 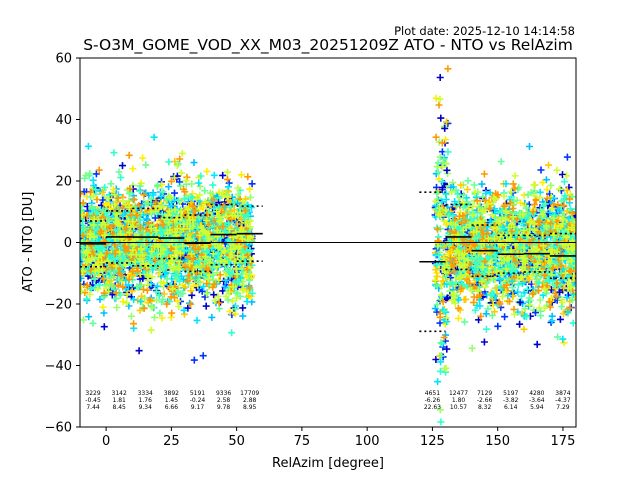 What do you see at coordinates (432, 407) in the screenshot?
I see `bin-stat-label: 22.63` at bounding box center [432, 407].